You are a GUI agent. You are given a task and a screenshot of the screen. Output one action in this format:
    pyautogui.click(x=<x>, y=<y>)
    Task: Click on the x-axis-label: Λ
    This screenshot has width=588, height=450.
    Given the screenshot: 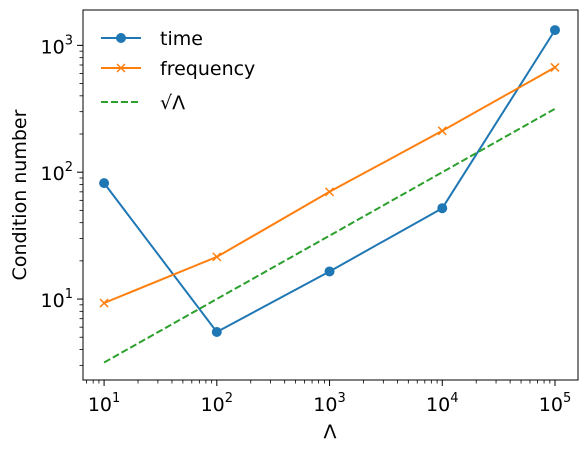 What is the action you would take?
    pyautogui.click(x=330, y=432)
    